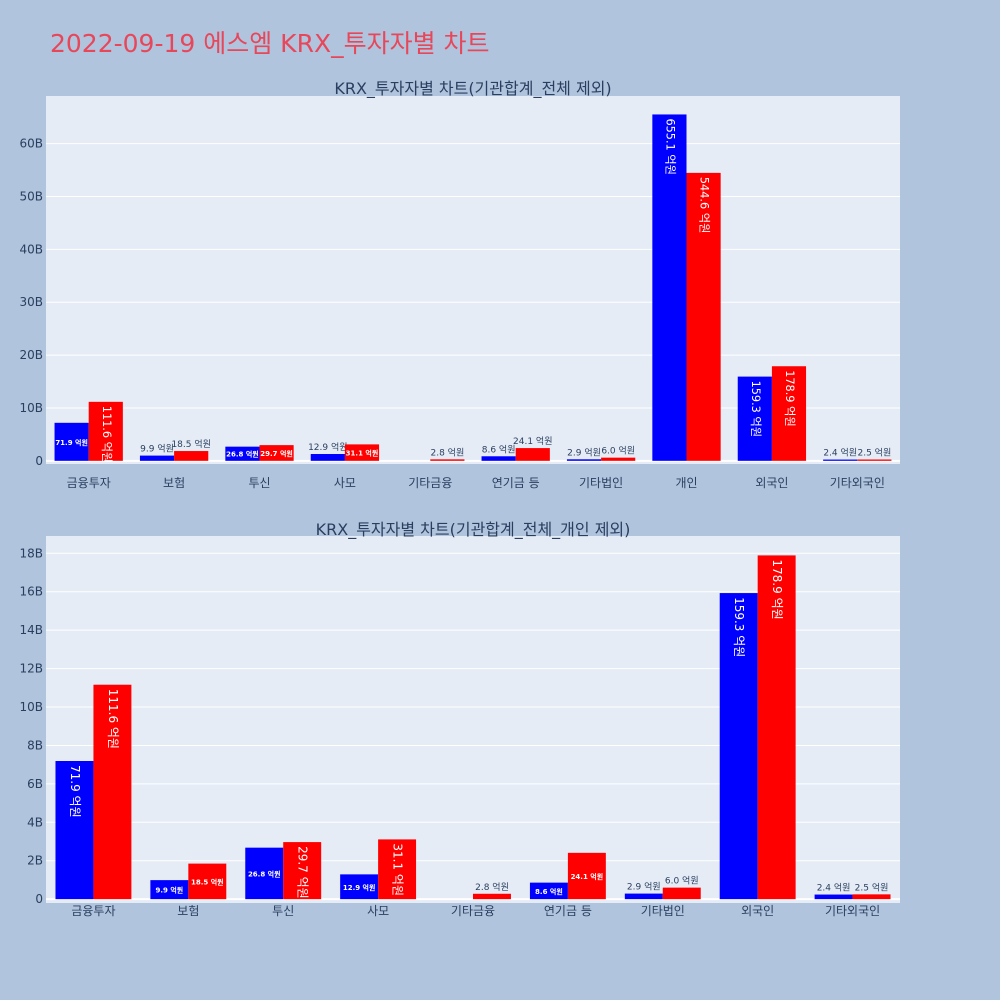 This screenshot has width=1000, height=1000. What do you see at coordinates (473, 530) in the screenshot?
I see `chart-title: KRX_투자자별 차트(기관합계_전체_개인 제외)` at bounding box center [473, 530].